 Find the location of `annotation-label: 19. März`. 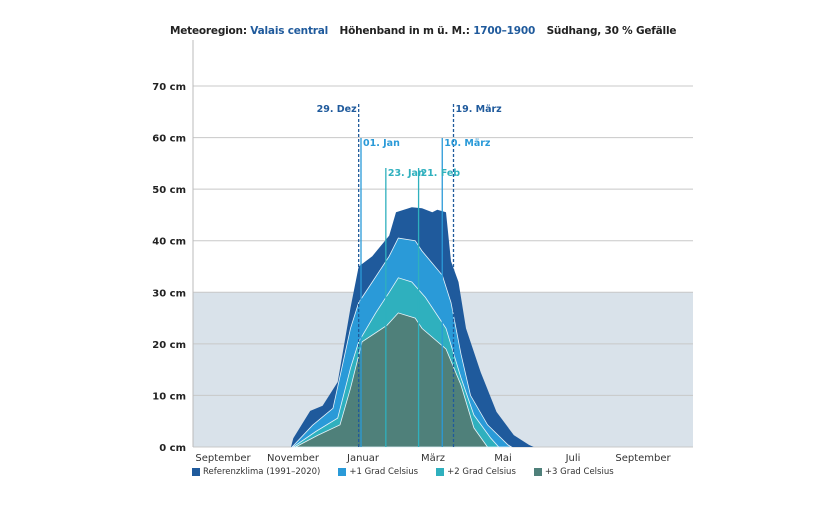

annotation-label: 19. März is located at coordinates (479, 109).